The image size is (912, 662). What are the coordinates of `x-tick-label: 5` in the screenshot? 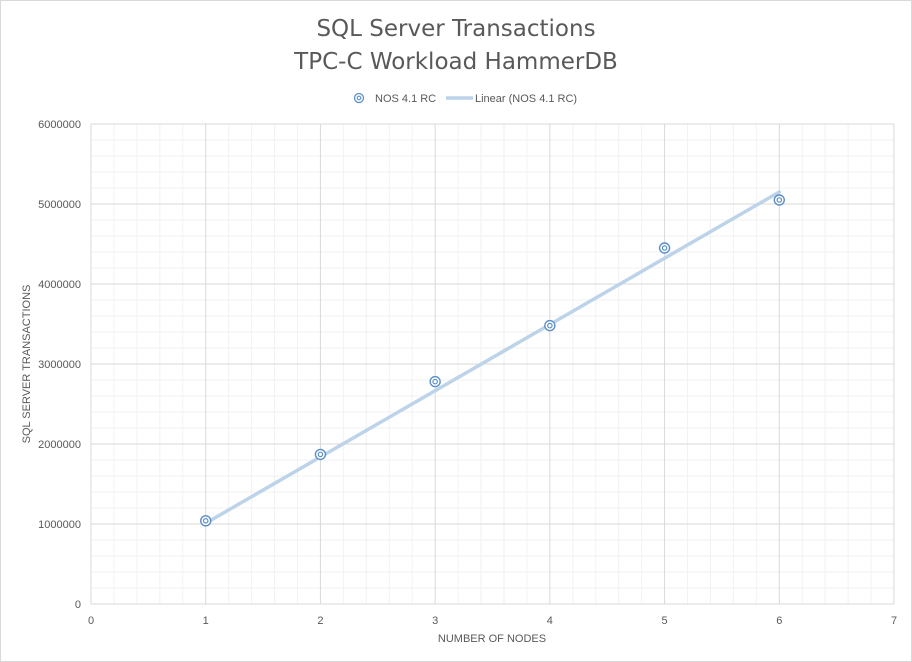 It's located at (665, 621).